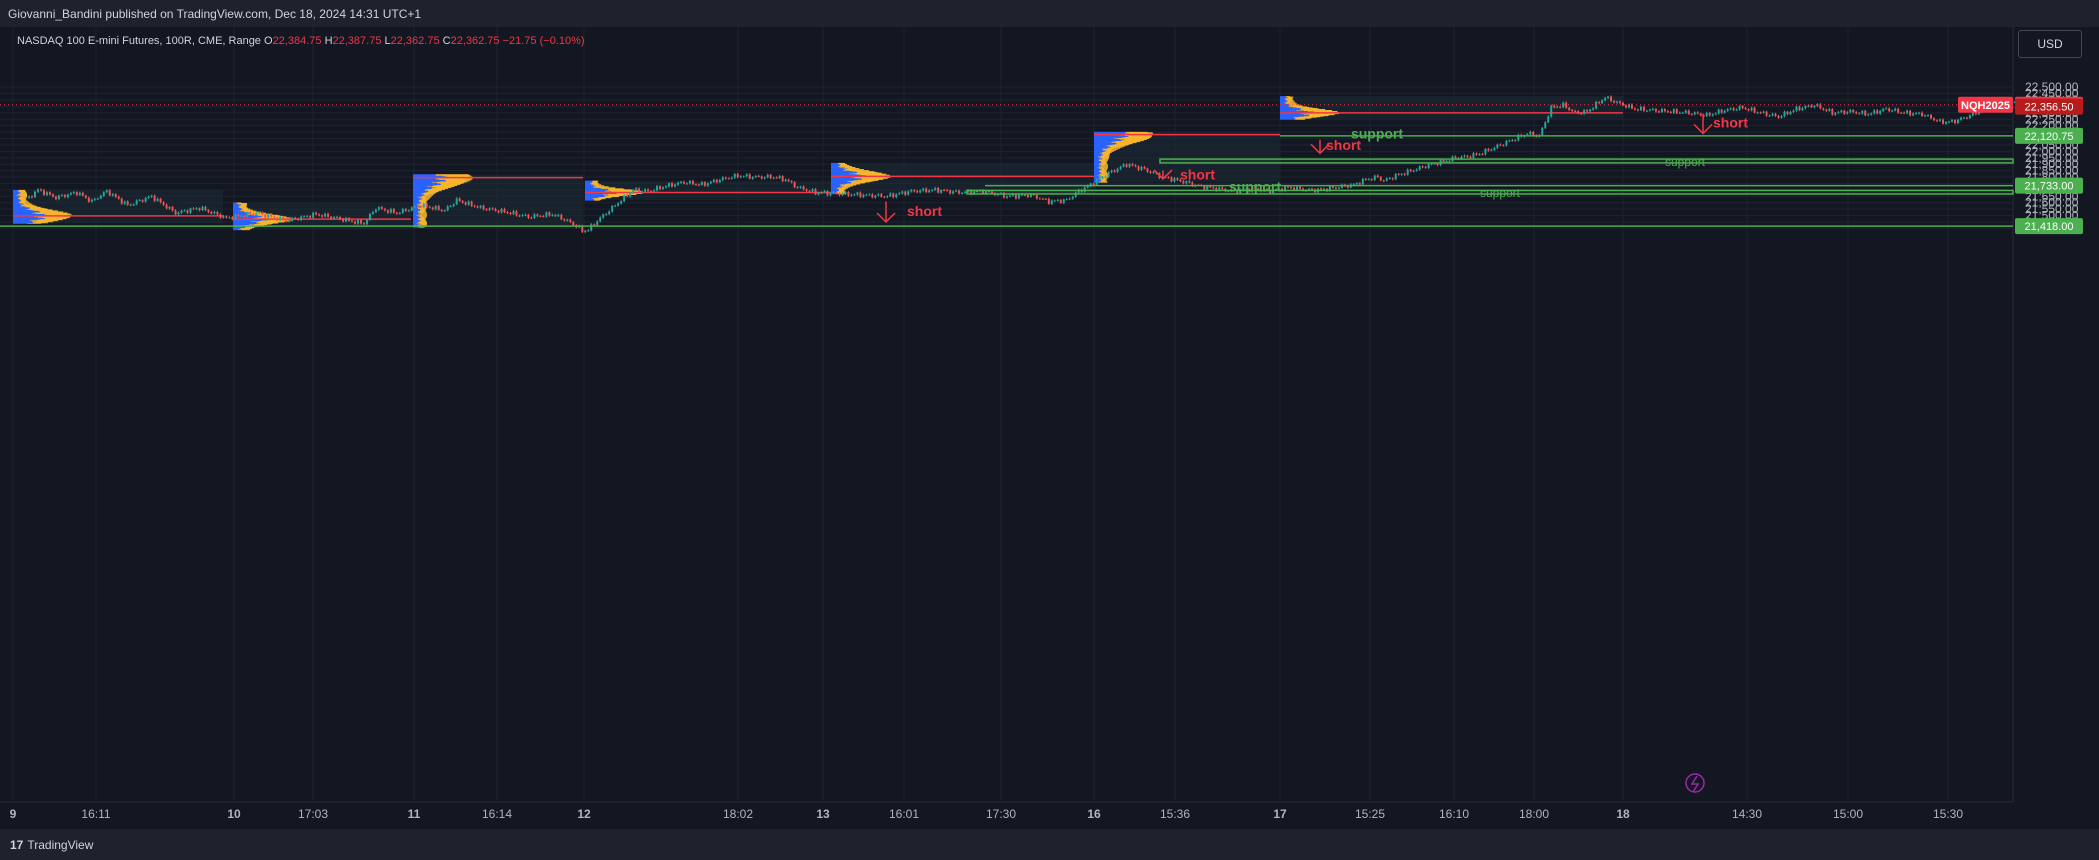 The image size is (2099, 860). Describe the element at coordinates (51, 845) in the screenshot. I see `tradingview-logo: 17 TradingView` at that location.